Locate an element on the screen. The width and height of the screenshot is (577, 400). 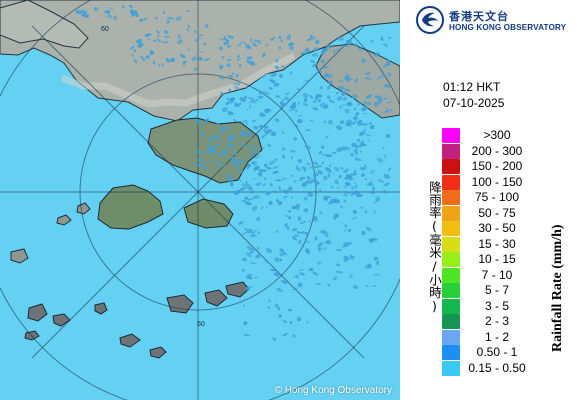
land-texture-overlay is located at coordinates (178, 80).